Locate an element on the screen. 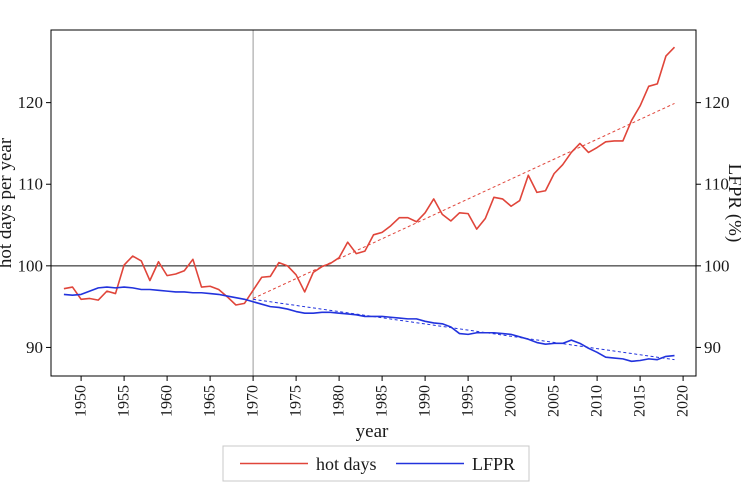  x-tick-label: 1950 is located at coordinates (81, 401).